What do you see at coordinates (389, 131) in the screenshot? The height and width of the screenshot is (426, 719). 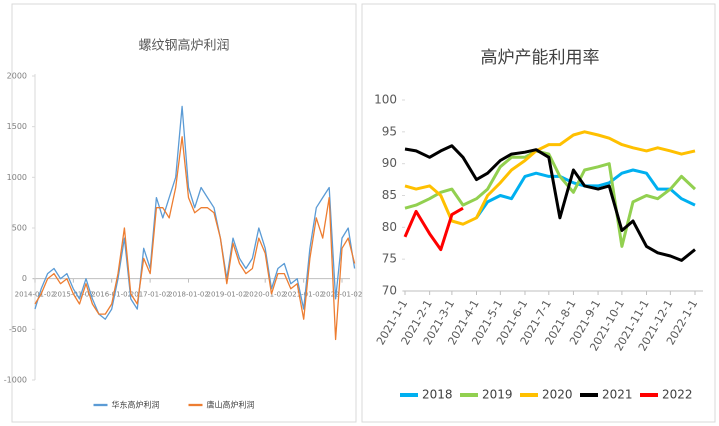 I see `y-tick-label: 95` at bounding box center [389, 131].